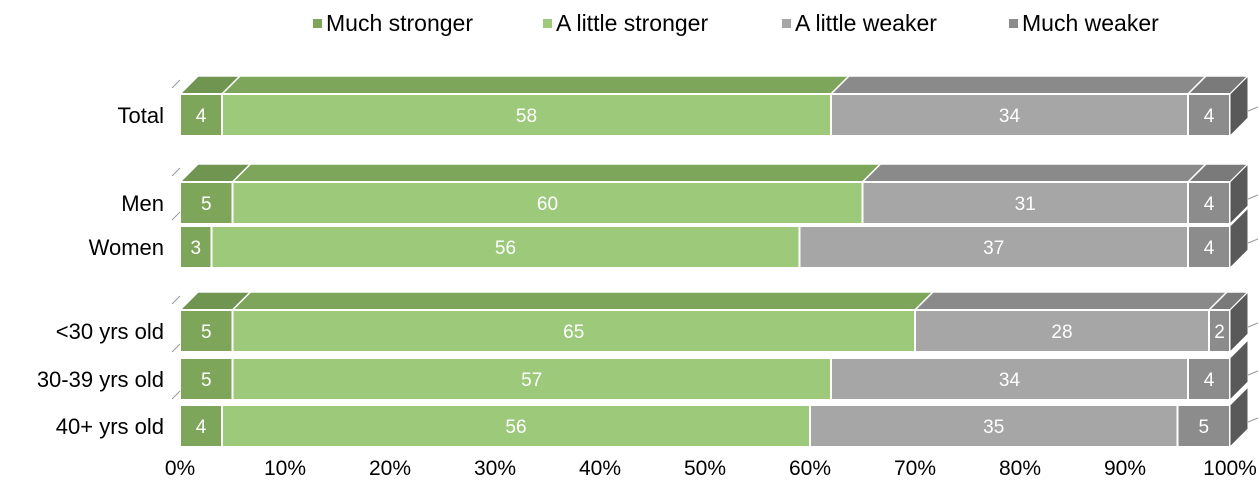 This screenshot has height=484, width=1260. What do you see at coordinates (1010, 116) in the screenshot?
I see `data-label-total-a-little-weaker: 34` at bounding box center [1010, 116].